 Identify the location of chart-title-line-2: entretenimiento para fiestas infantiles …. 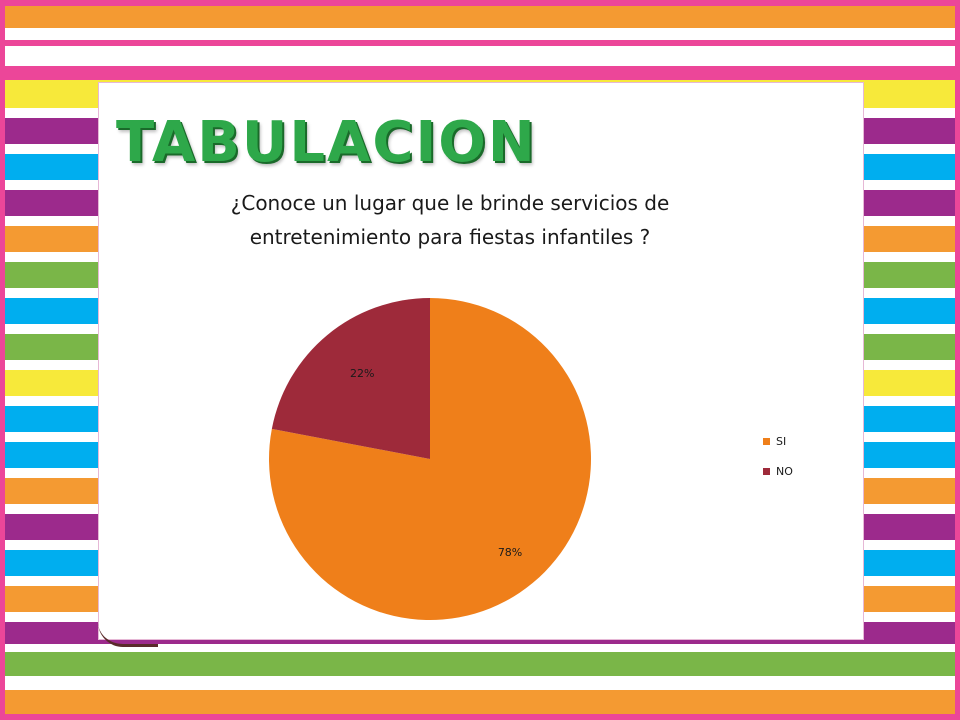
(450, 237).